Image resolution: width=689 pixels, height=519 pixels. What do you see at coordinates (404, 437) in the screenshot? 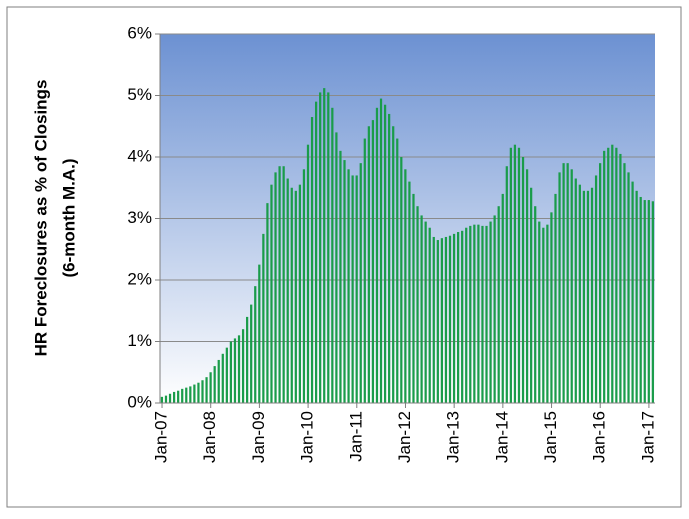
I see `x-tick-label: Jan-12` at bounding box center [404, 437].